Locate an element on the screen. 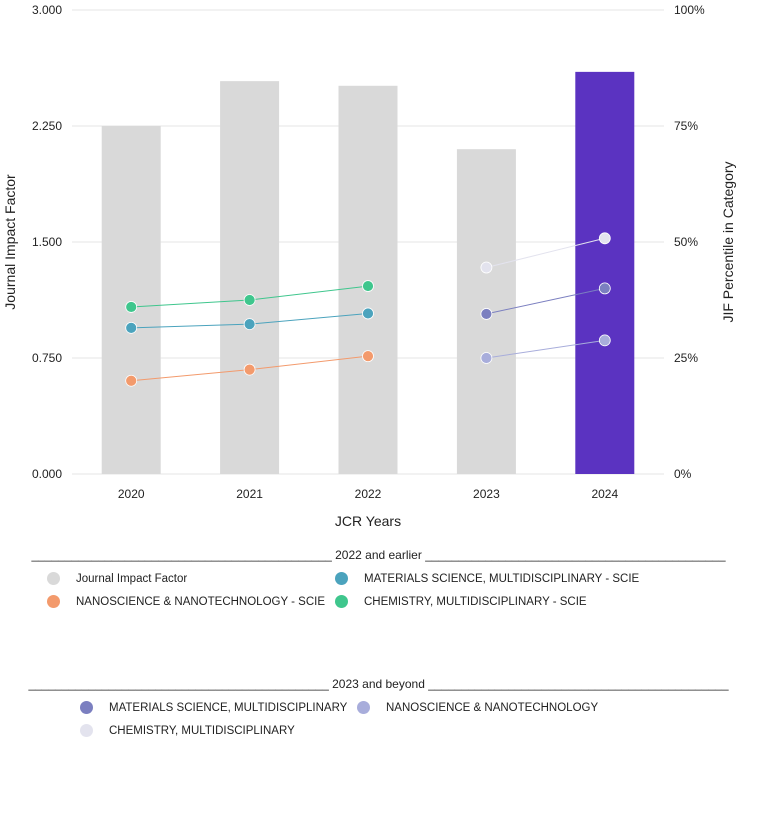  legend-label-nanoscience: NANOSCIENCE & NANOTECHNOLOGY is located at coordinates (492, 707).